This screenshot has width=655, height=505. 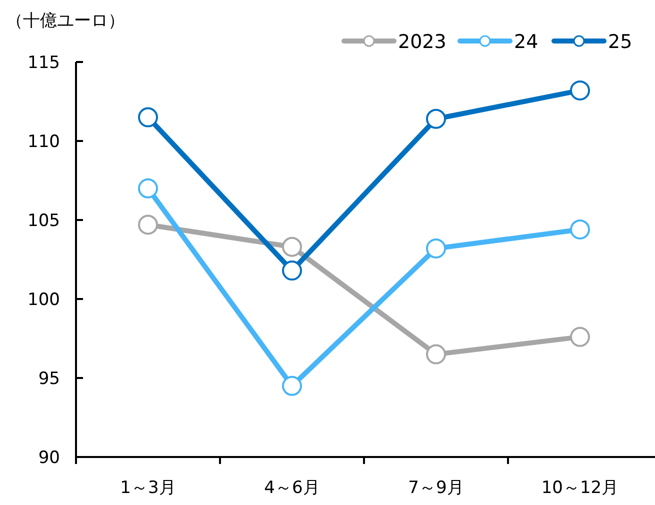 What do you see at coordinates (65, 21) in the screenshot?
I see `y-axis-title: （十億ユーロ）` at bounding box center [65, 21].